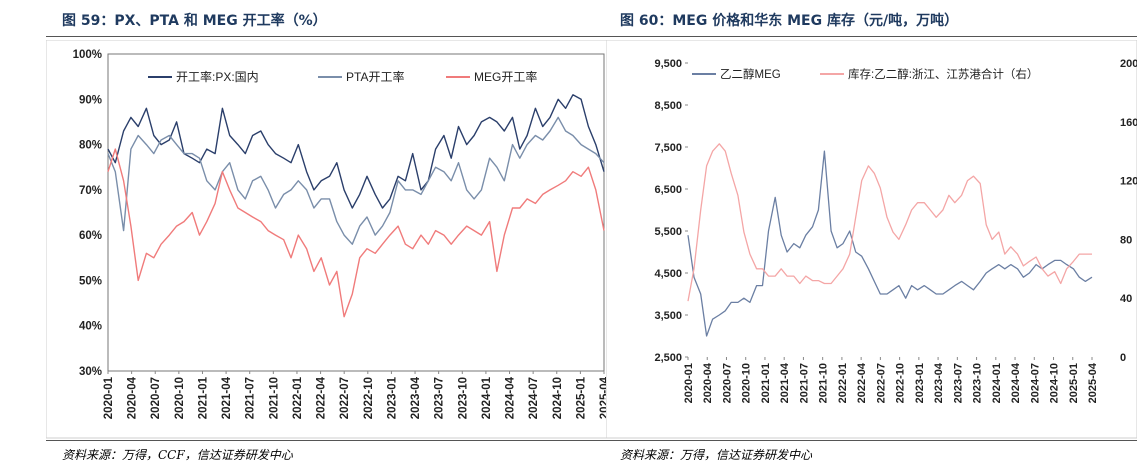 The image size is (1137, 470). Describe the element at coordinates (90, 281) in the screenshot. I see `y-tick-label: 50%` at that location.